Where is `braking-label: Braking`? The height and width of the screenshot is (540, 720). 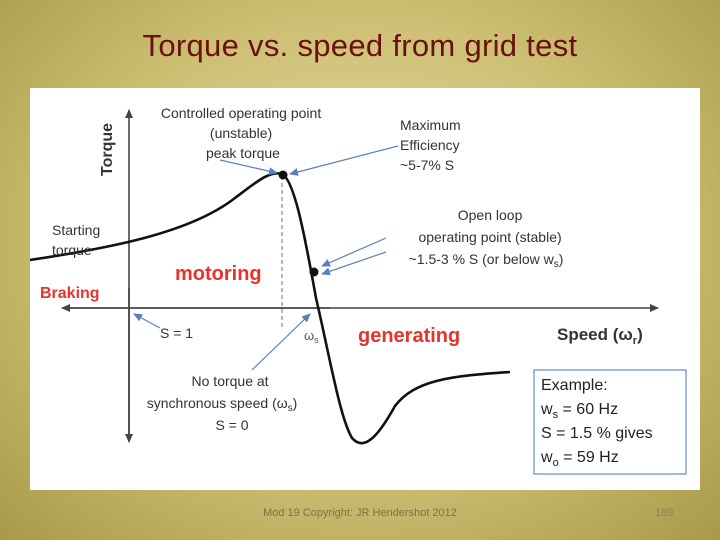
braking-label: Braking is located at coordinates (70, 293).